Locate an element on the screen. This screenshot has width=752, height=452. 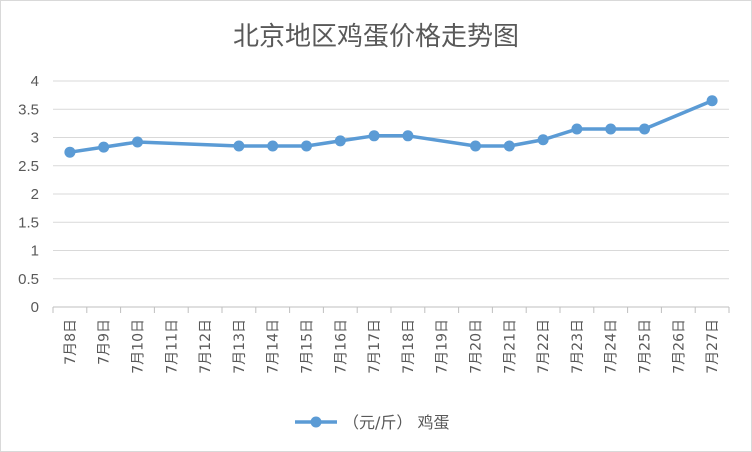
x-tick-label: 7月15日 is located at coordinates (308, 346).